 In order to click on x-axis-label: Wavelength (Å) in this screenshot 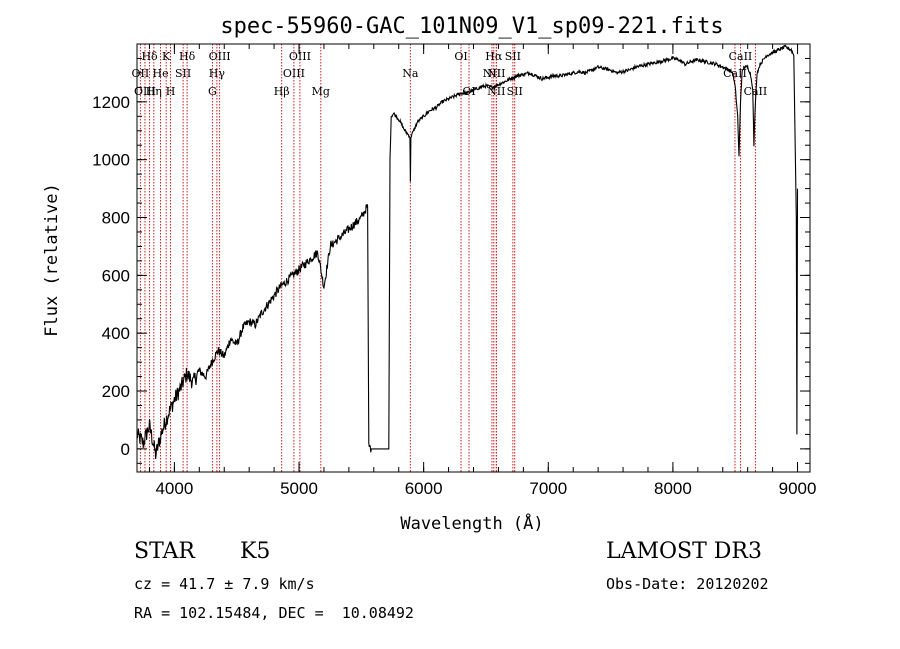, I will do `click(471, 523)`.